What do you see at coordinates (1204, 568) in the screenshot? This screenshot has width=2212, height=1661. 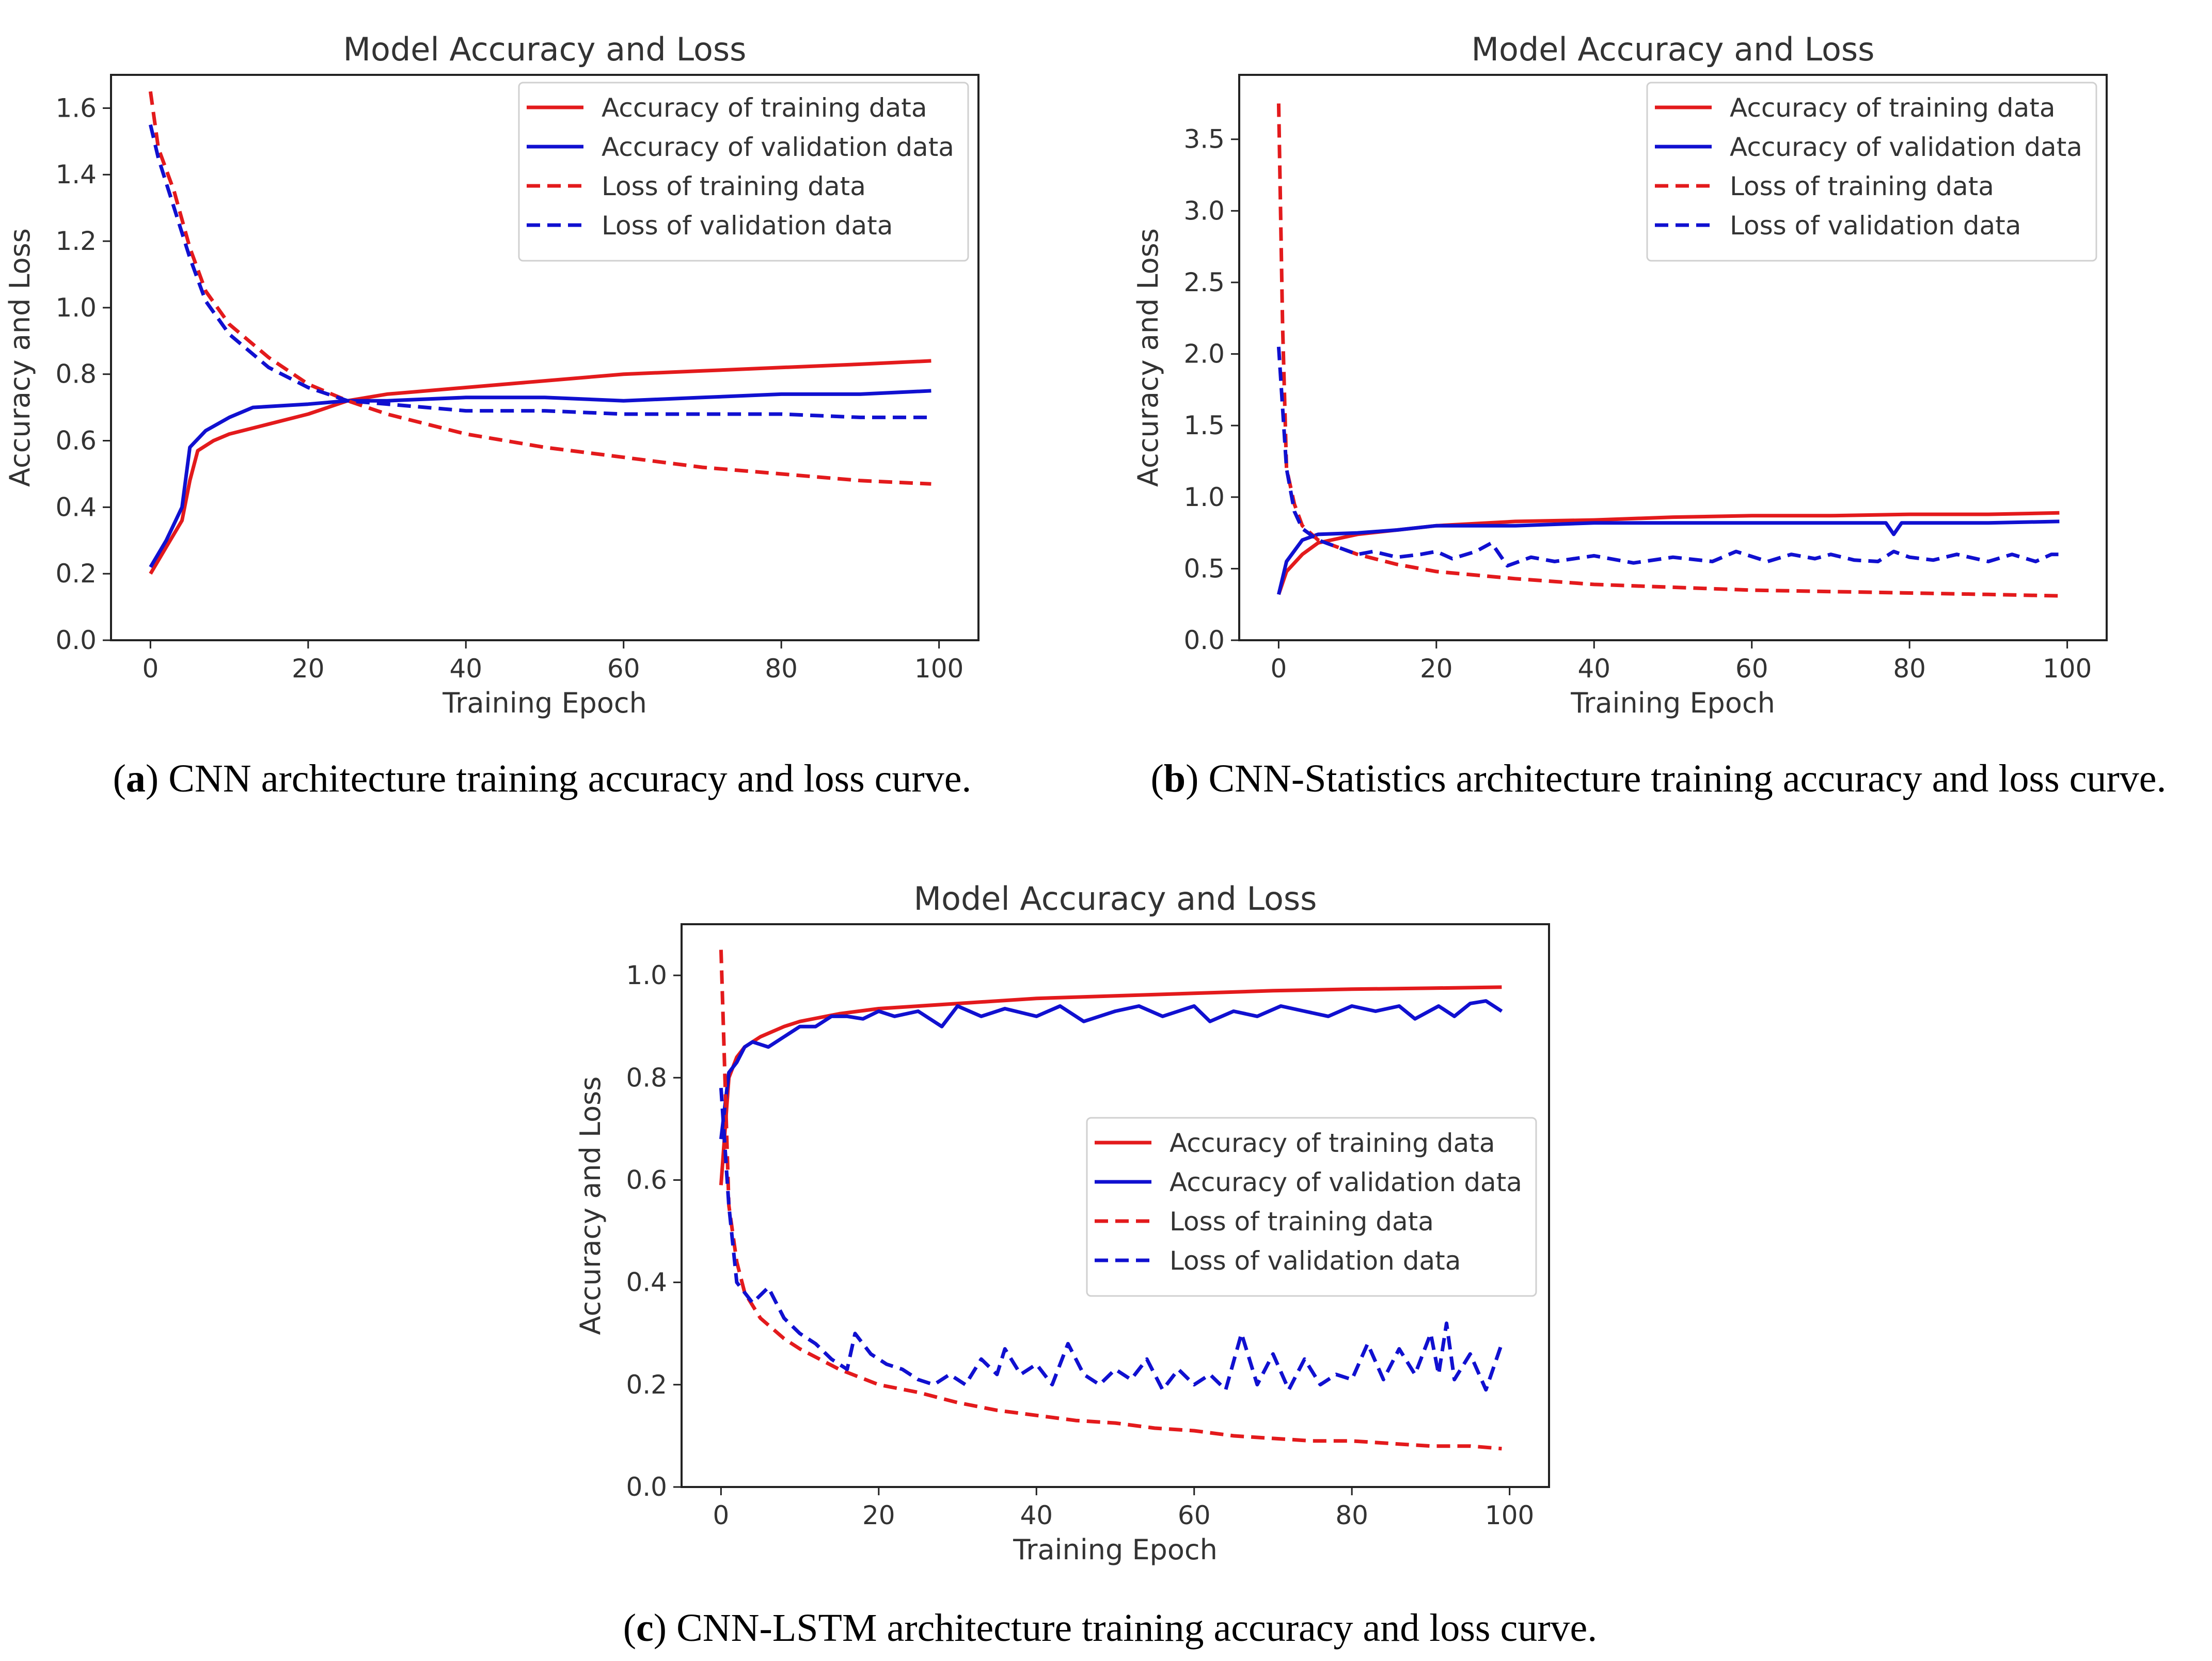 I see `y-tick-label: 0.5` at bounding box center [1204, 568].